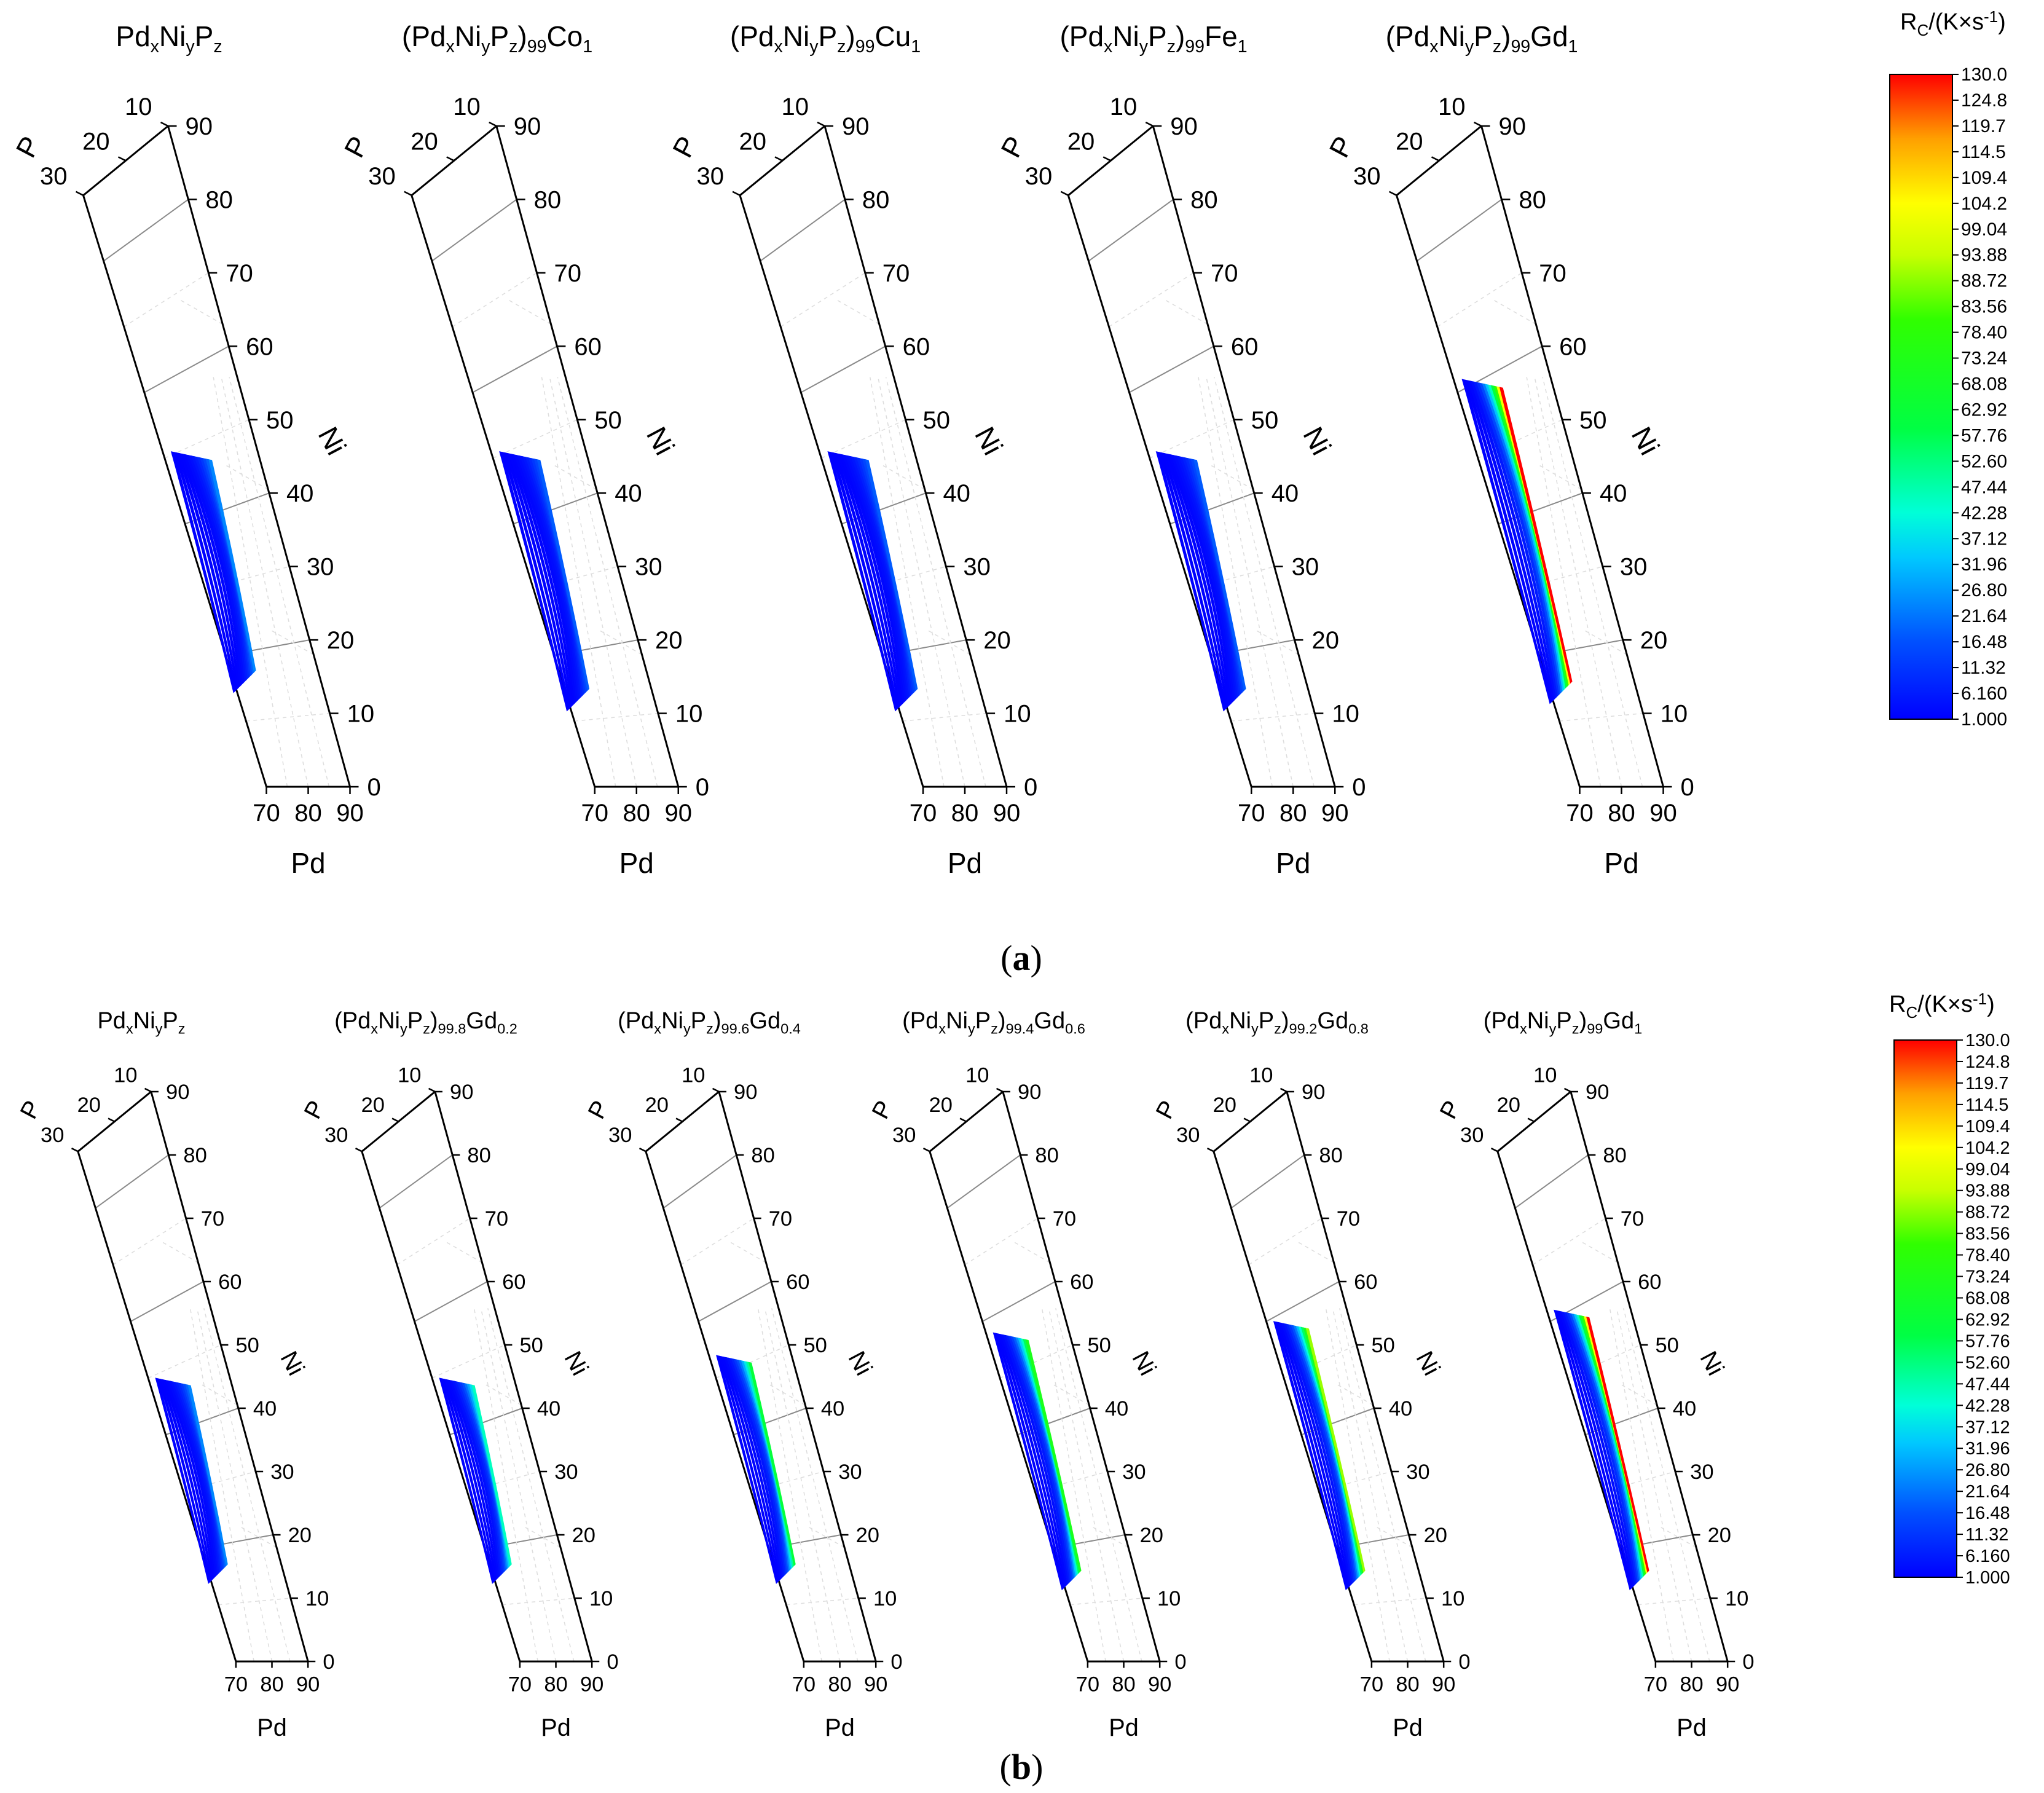  Describe the element at coordinates (827, 36) in the screenshot. I see `title-text: P` at that location.